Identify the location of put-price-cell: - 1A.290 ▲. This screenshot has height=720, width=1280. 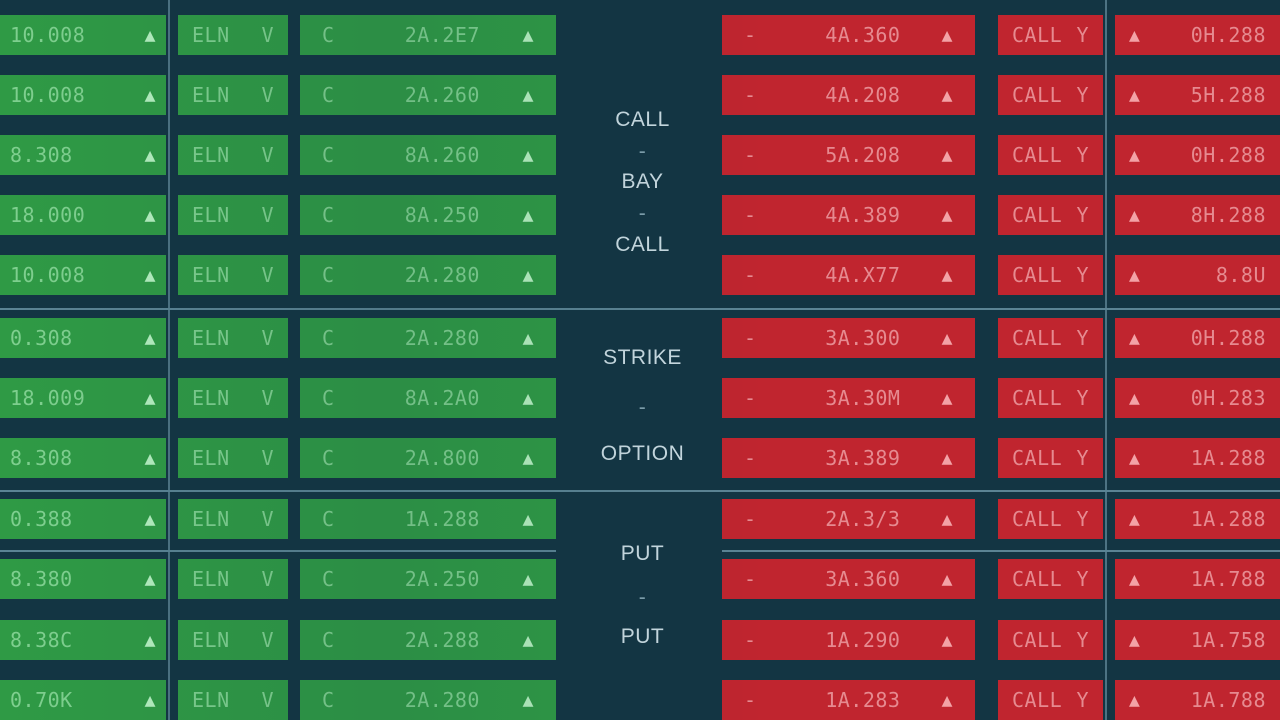
(848, 640).